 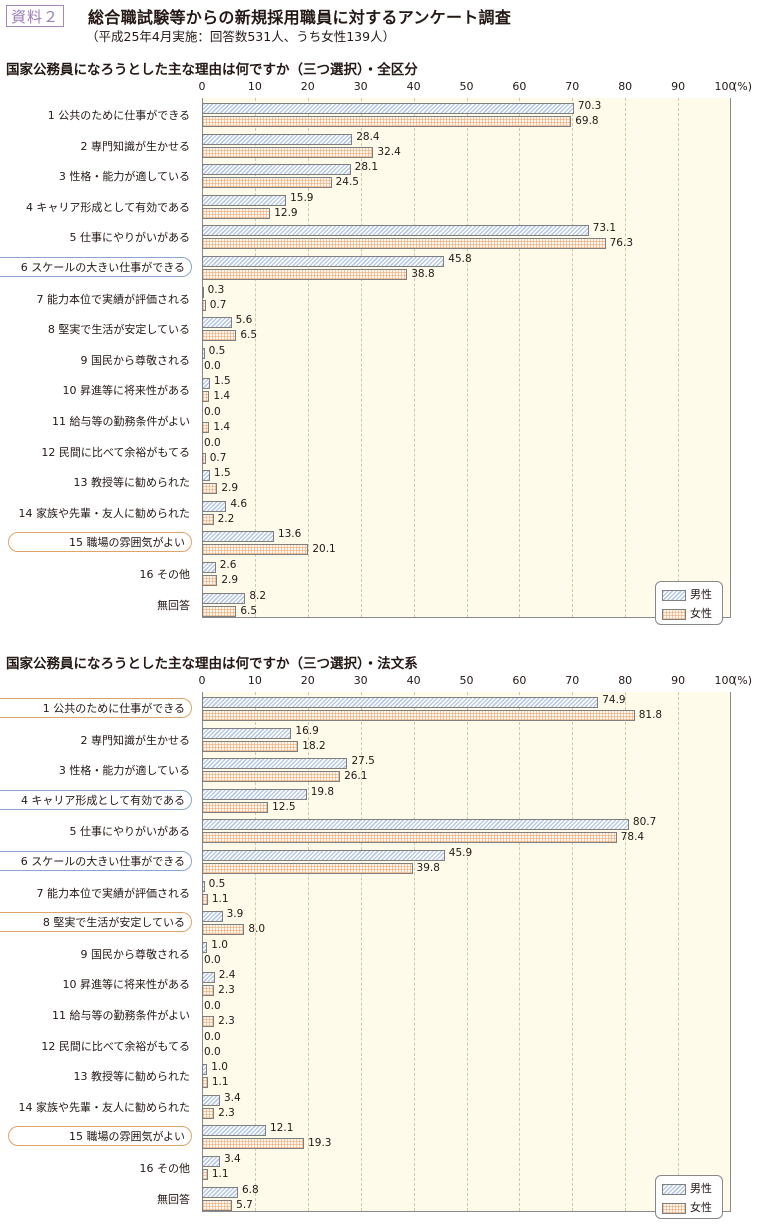 I want to click on male-value: 28.1, so click(x=366, y=167).